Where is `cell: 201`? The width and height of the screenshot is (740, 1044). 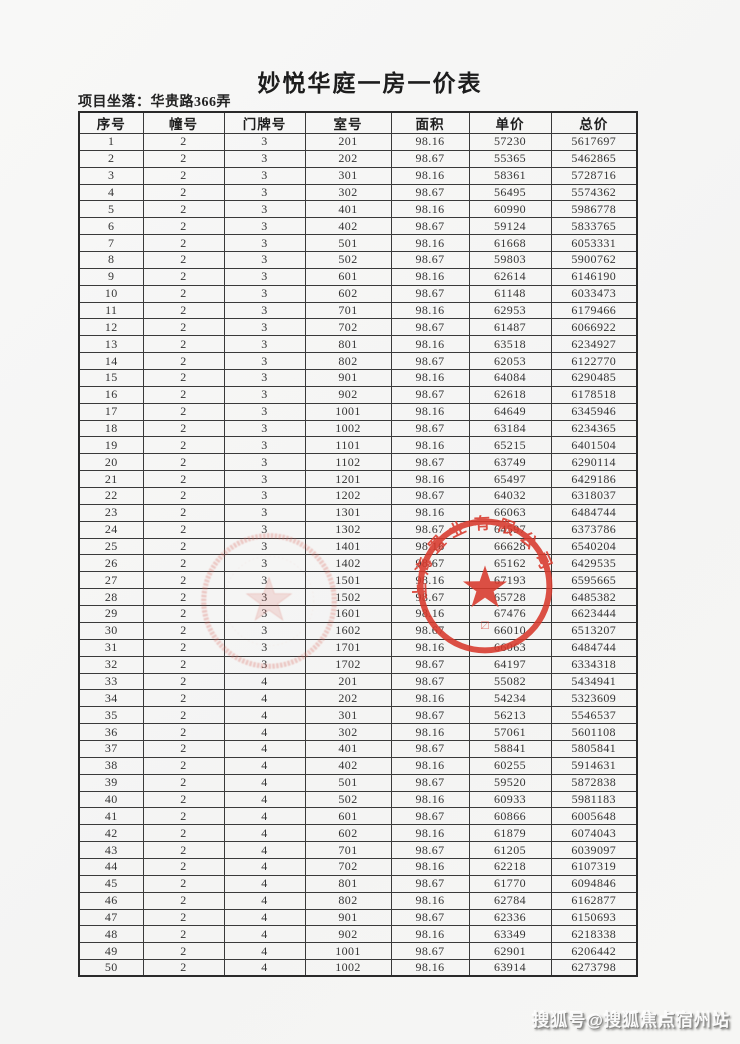
cell: 201 is located at coordinates (348, 681).